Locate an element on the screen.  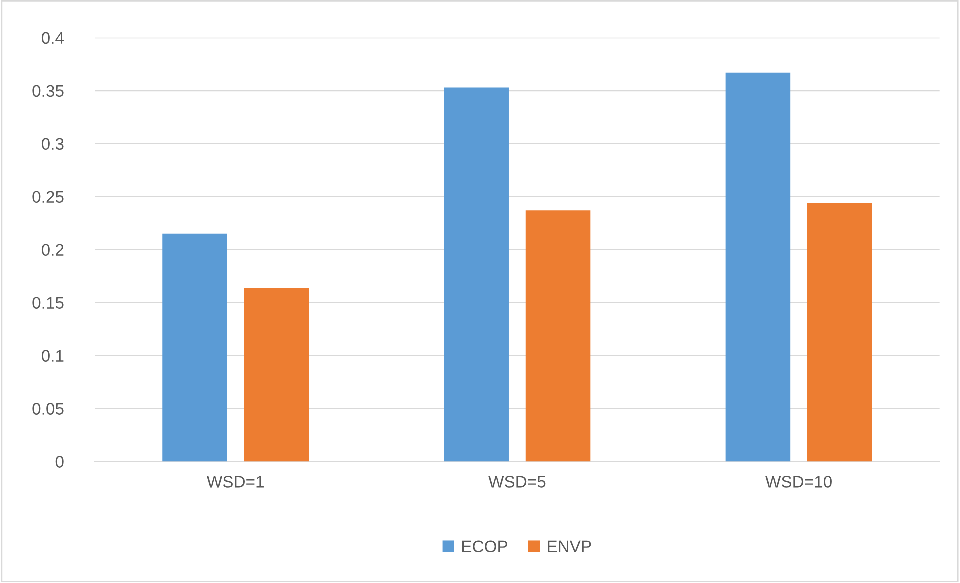
y-tick-label: 0.2 is located at coordinates (53, 250).